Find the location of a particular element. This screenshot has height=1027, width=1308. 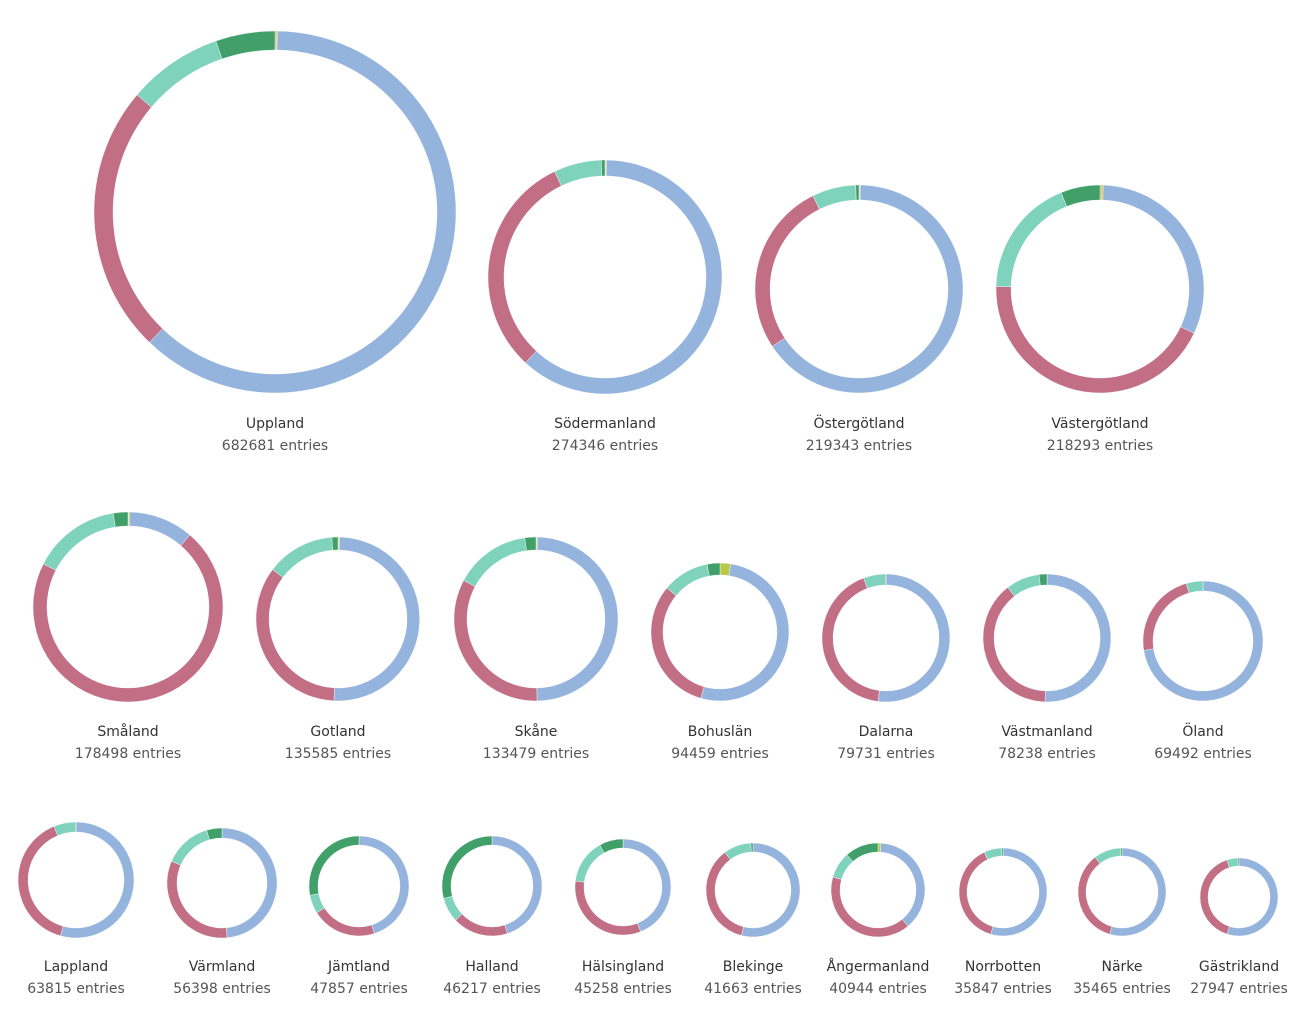

donut-norrbotten: Norrbotten 35847 entries is located at coordinates (1003, 922).